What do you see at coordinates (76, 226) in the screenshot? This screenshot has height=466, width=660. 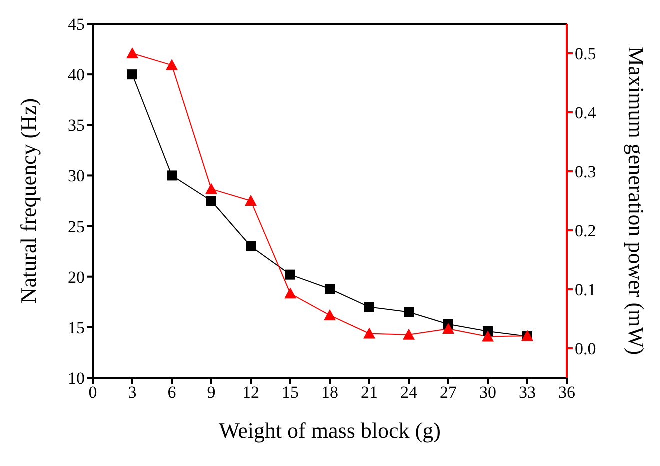 I see `y-tick-label: 25` at bounding box center [76, 226].